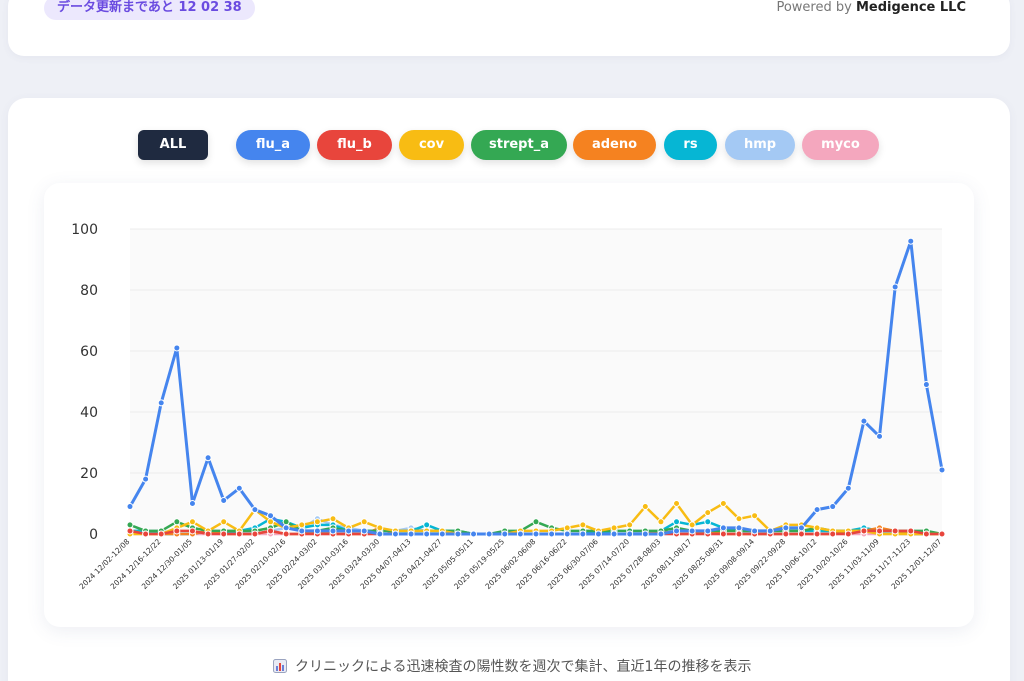 Image resolution: width=1024 pixels, height=681 pixels. Describe the element at coordinates (210, 7) in the screenshot. I see `update-countdown-value: 12 02 38` at that location.